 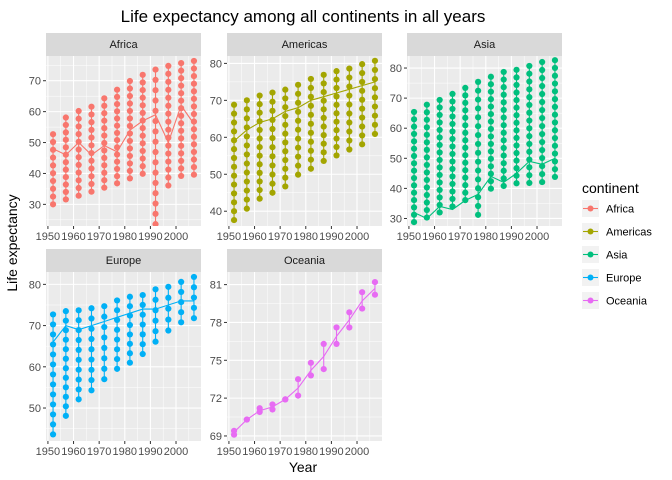 What do you see at coordinates (304, 260) in the screenshot?
I see `facet-strip` at bounding box center [304, 260].